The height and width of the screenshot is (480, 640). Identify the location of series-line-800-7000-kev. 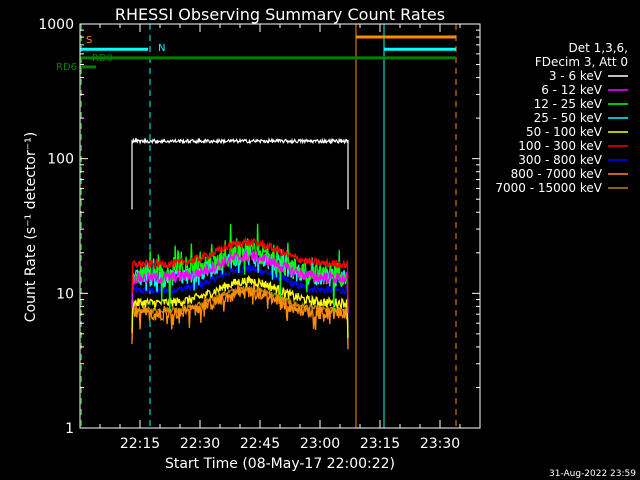
(240, 314).